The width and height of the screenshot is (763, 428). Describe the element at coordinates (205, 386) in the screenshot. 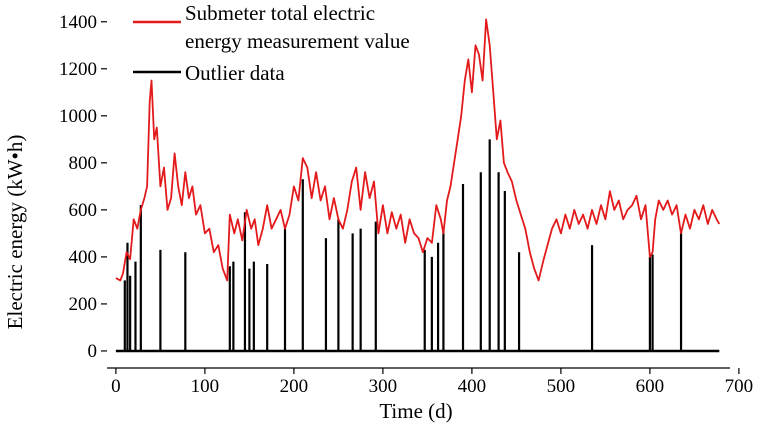

I see `x-tick-label: 100` at that location.